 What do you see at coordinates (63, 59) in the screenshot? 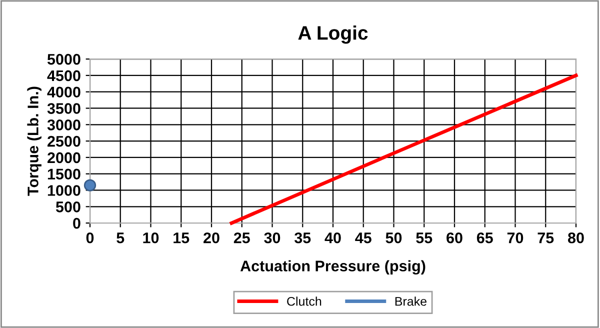
I see `y-tick-label: 5000` at bounding box center [63, 59].